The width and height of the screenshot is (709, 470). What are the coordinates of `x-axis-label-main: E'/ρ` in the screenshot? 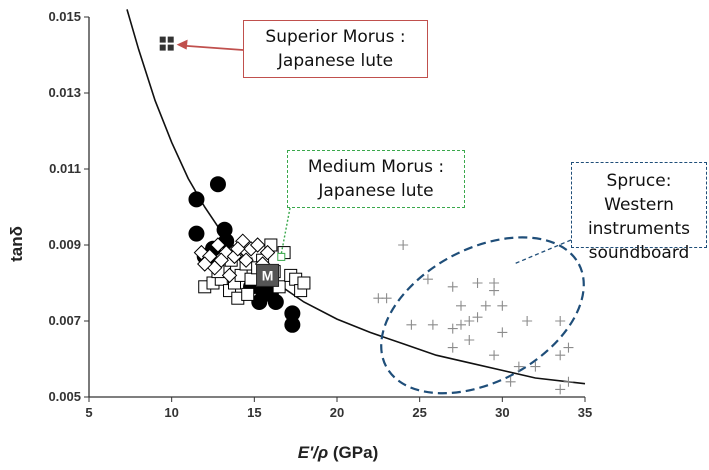 It's located at (313, 452).